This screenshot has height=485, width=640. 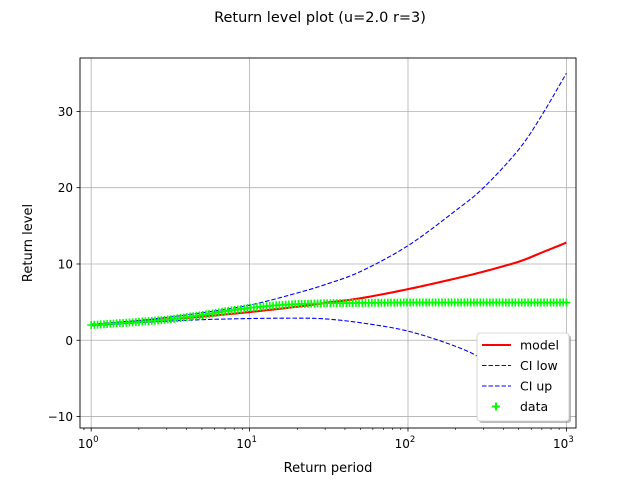 I want to click on y-tick-label: 0, so click(x=69, y=341).